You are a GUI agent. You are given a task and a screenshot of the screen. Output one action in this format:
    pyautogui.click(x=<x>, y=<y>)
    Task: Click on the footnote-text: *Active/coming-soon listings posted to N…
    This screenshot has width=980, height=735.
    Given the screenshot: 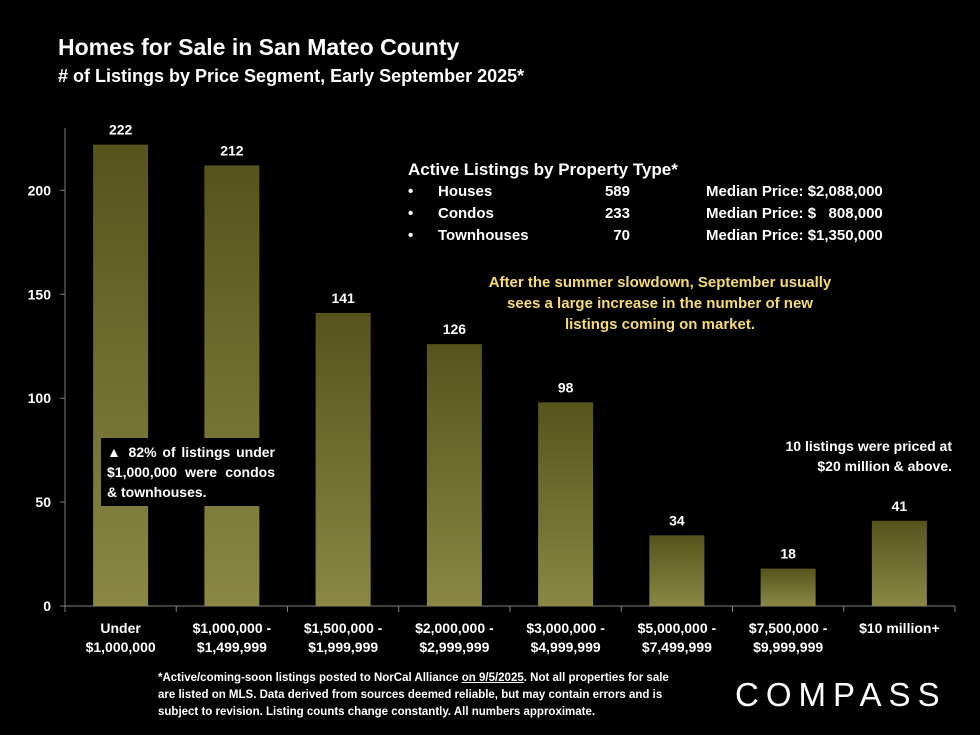 What is the action you would take?
    pyautogui.click(x=310, y=678)
    